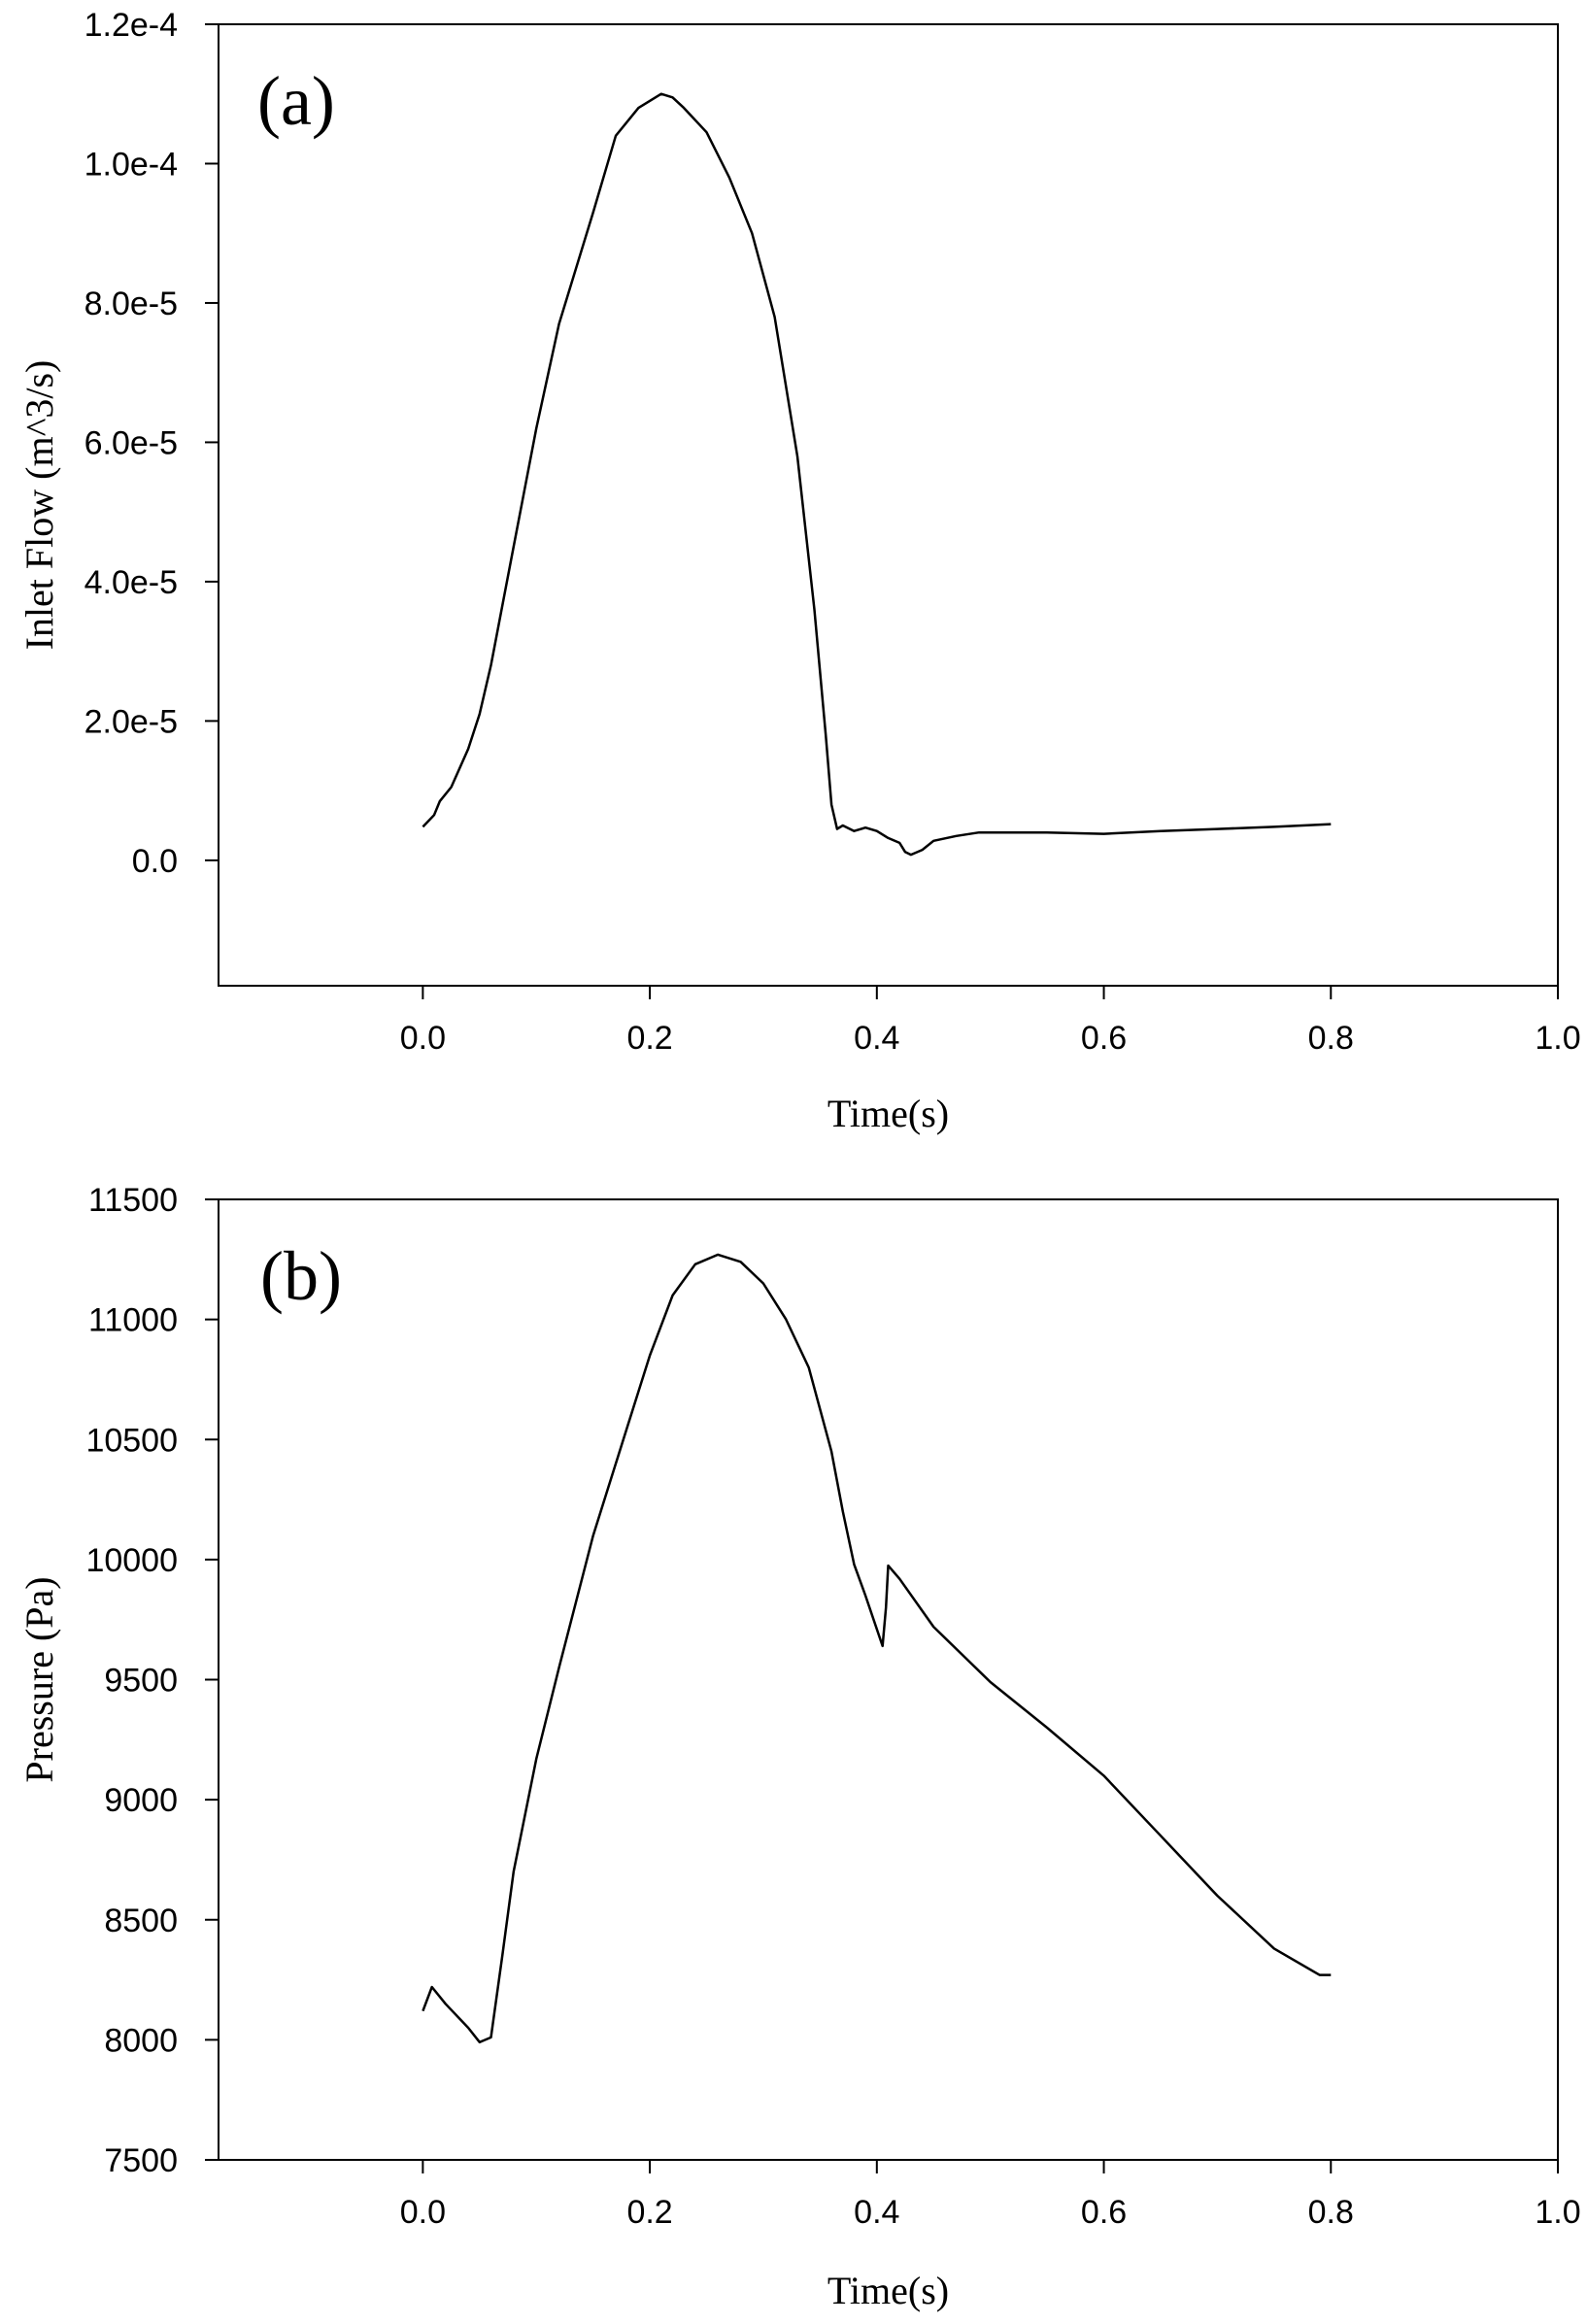  I want to click on y-axis-title: Pressure (Pa), so click(39, 1679).